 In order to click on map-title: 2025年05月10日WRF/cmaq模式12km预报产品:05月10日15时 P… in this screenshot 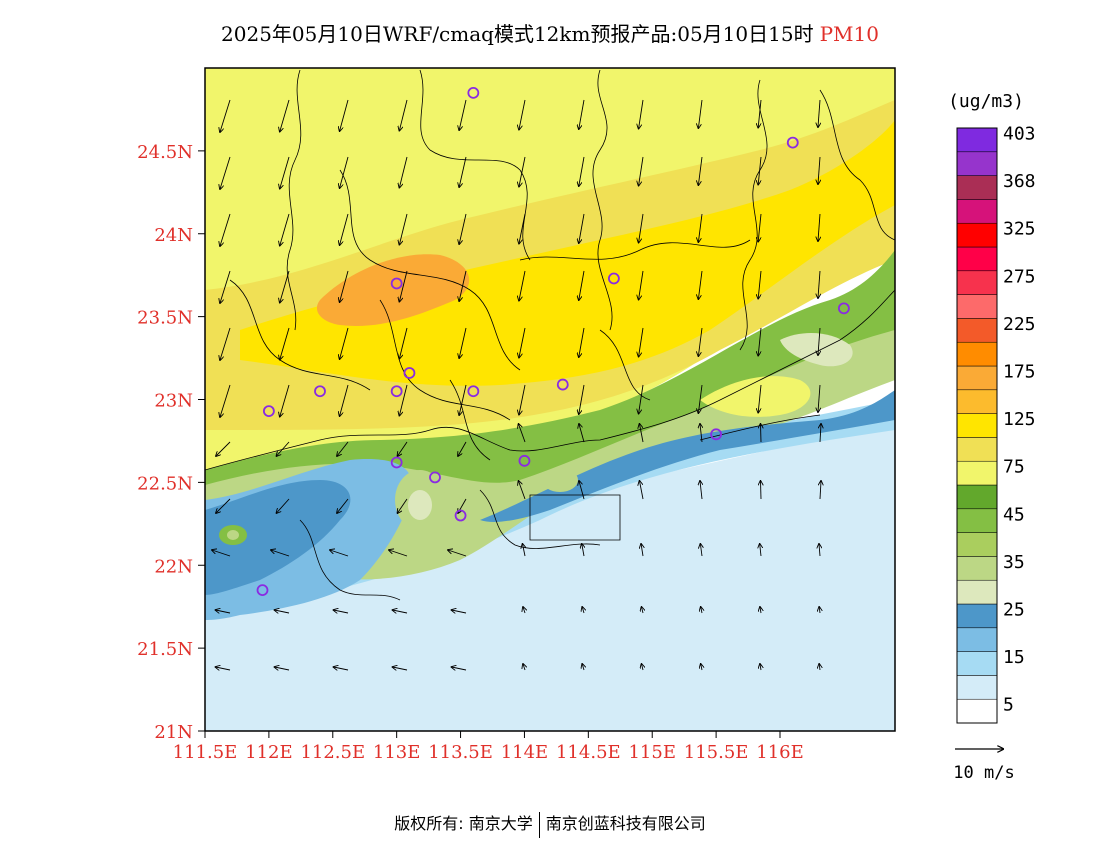, I will do `click(550, 32)`.